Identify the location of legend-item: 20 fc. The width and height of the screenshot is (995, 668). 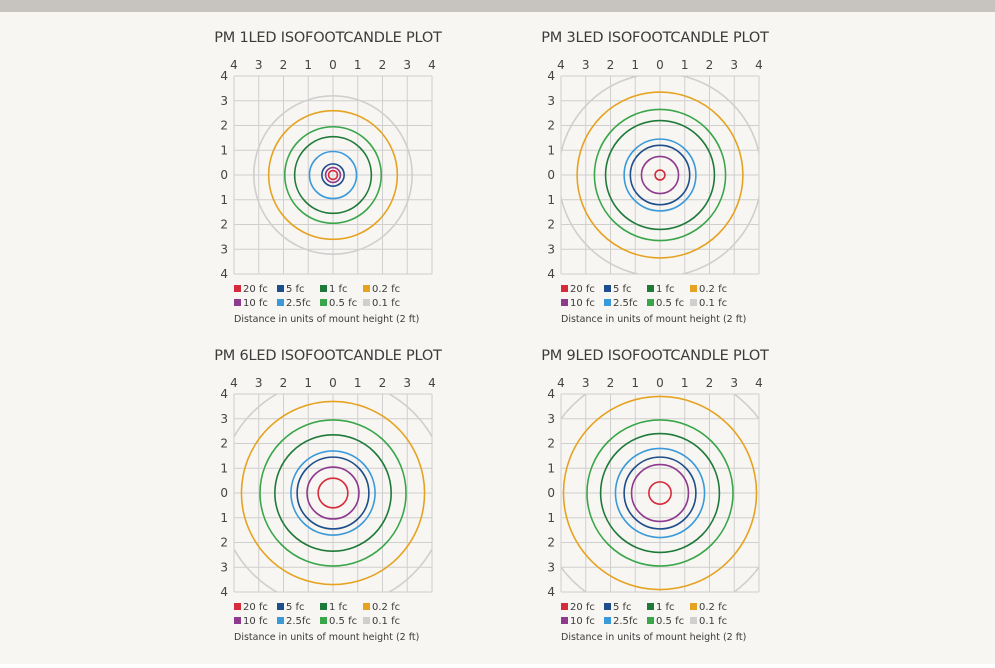
(578, 289).